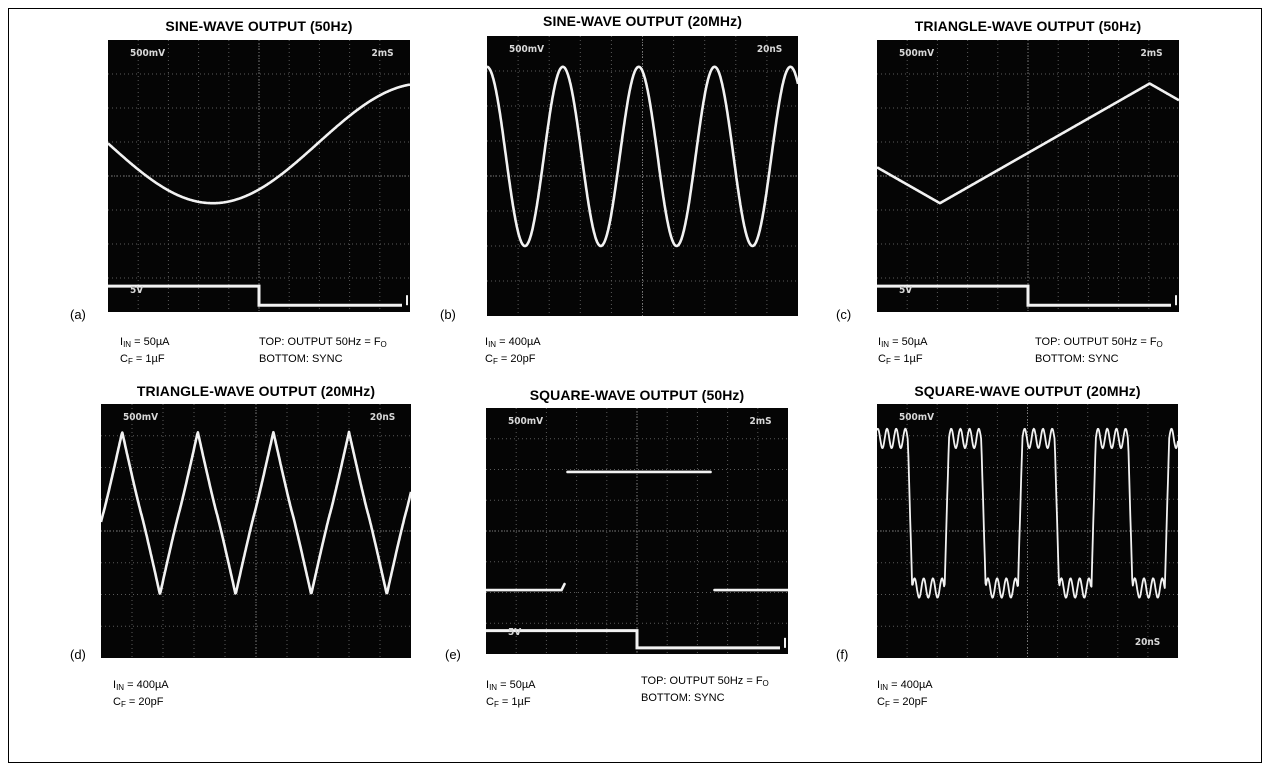 Image resolution: width=1272 pixels, height=773 pixels. Describe the element at coordinates (1147, 642) in the screenshot. I see `scope-label-time-per-div-bottom: 20nS` at that location.